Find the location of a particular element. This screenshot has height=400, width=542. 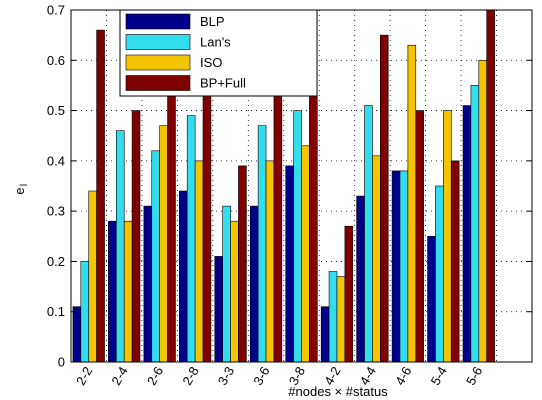

x-tick-label: 2-2 is located at coordinates (84, 376).